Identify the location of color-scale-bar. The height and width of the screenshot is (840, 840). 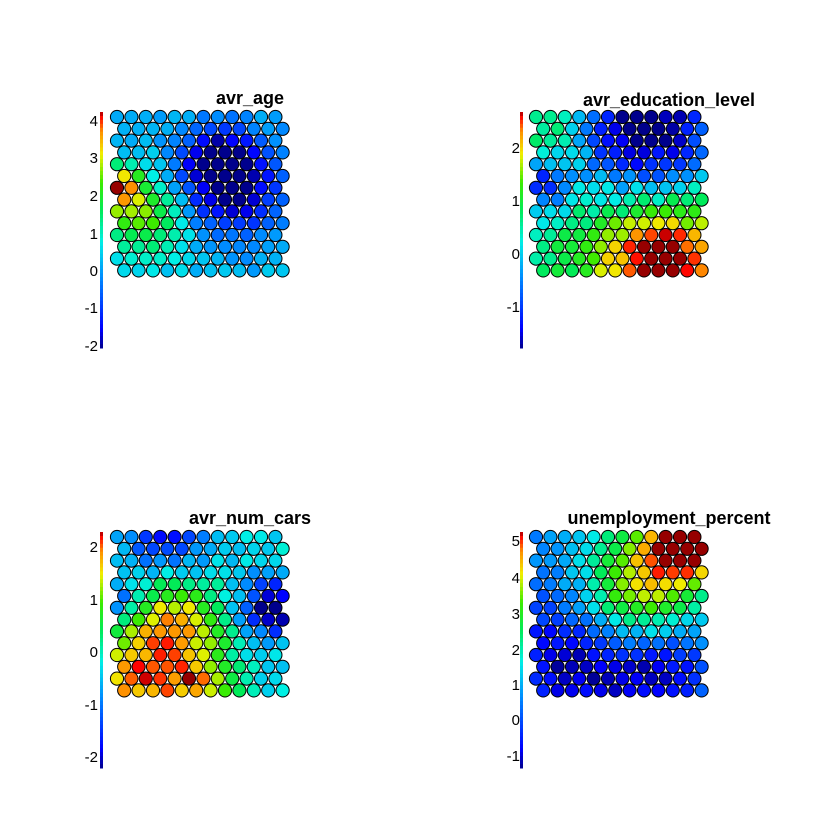
(521, 230).